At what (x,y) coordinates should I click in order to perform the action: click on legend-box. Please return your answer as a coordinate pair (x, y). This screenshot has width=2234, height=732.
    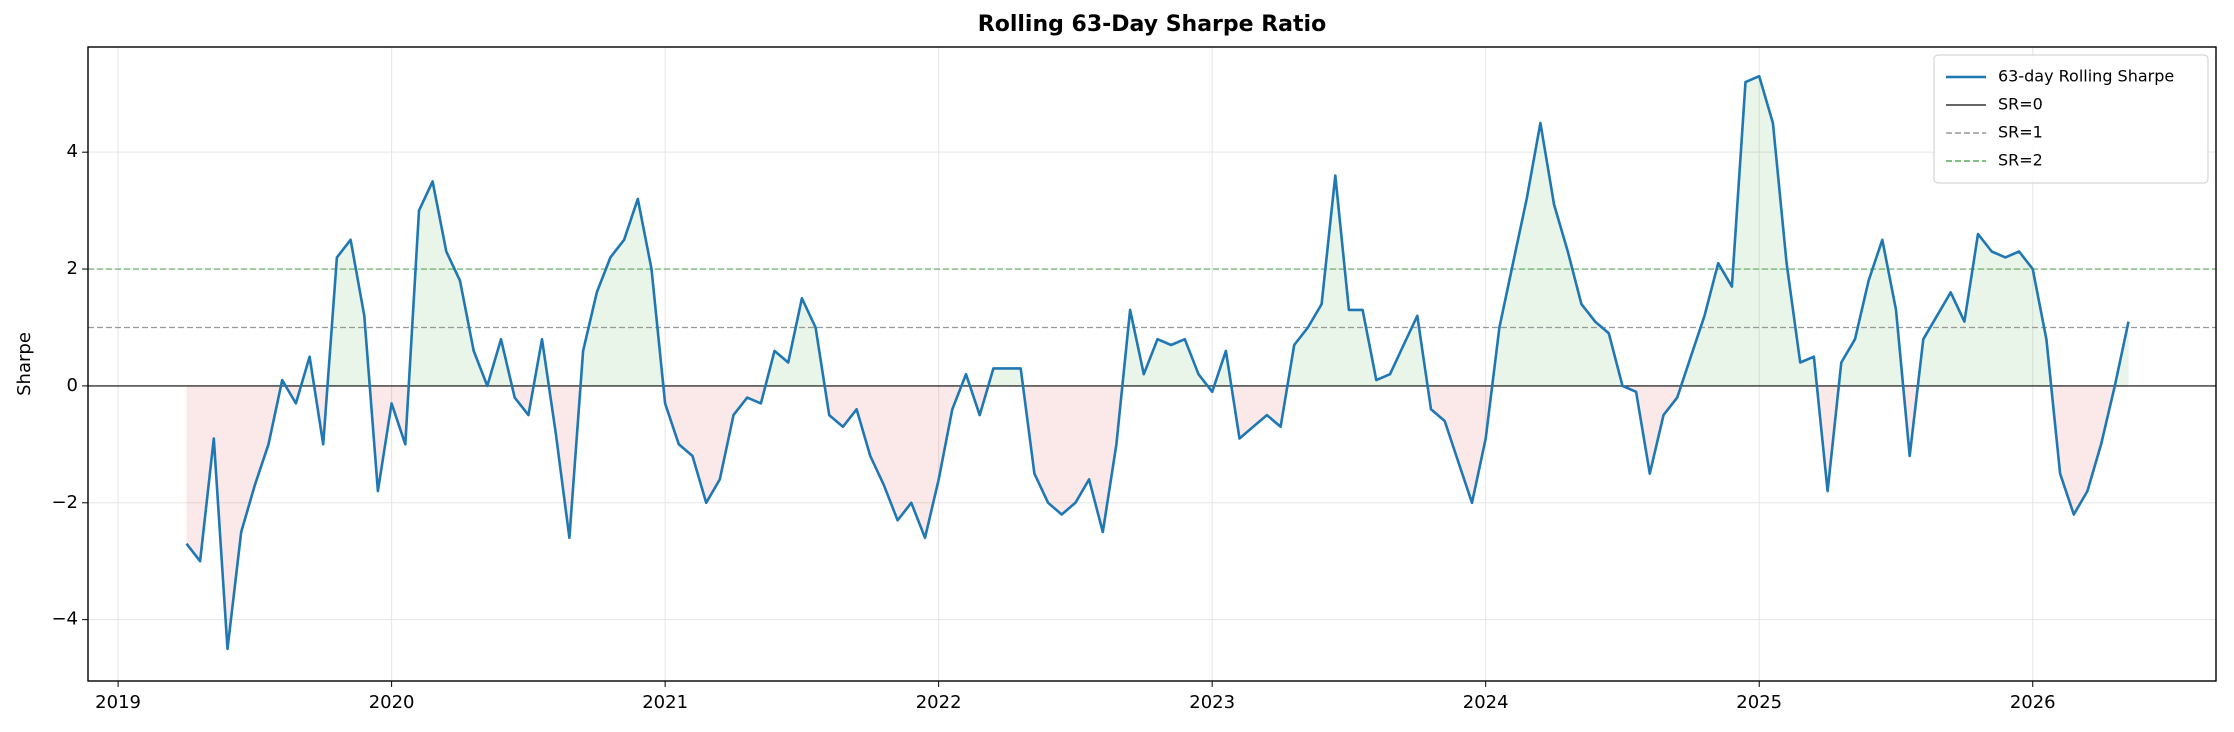
    Looking at the image, I should click on (2071, 119).